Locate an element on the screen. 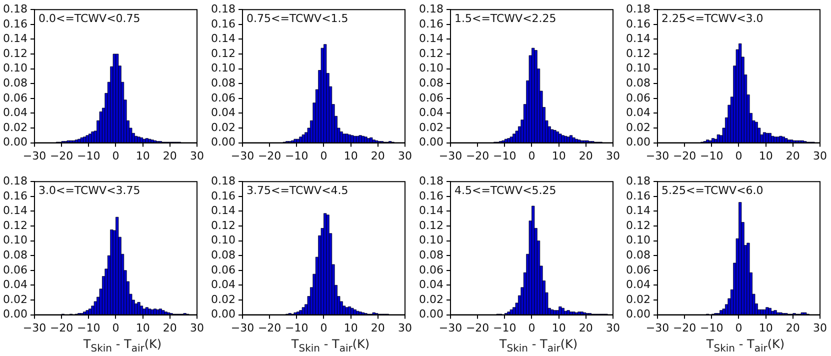  annotation: 3.75<=TCWV<4.5 is located at coordinates (297, 190).